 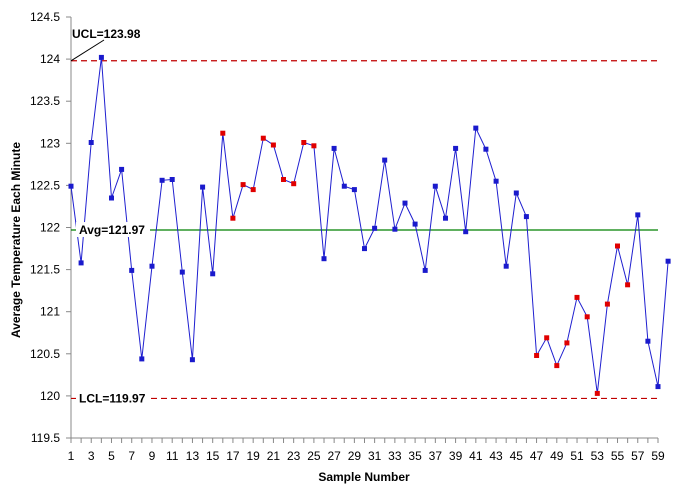 I want to click on ucl-label: UCL=123.98, so click(x=106, y=34).